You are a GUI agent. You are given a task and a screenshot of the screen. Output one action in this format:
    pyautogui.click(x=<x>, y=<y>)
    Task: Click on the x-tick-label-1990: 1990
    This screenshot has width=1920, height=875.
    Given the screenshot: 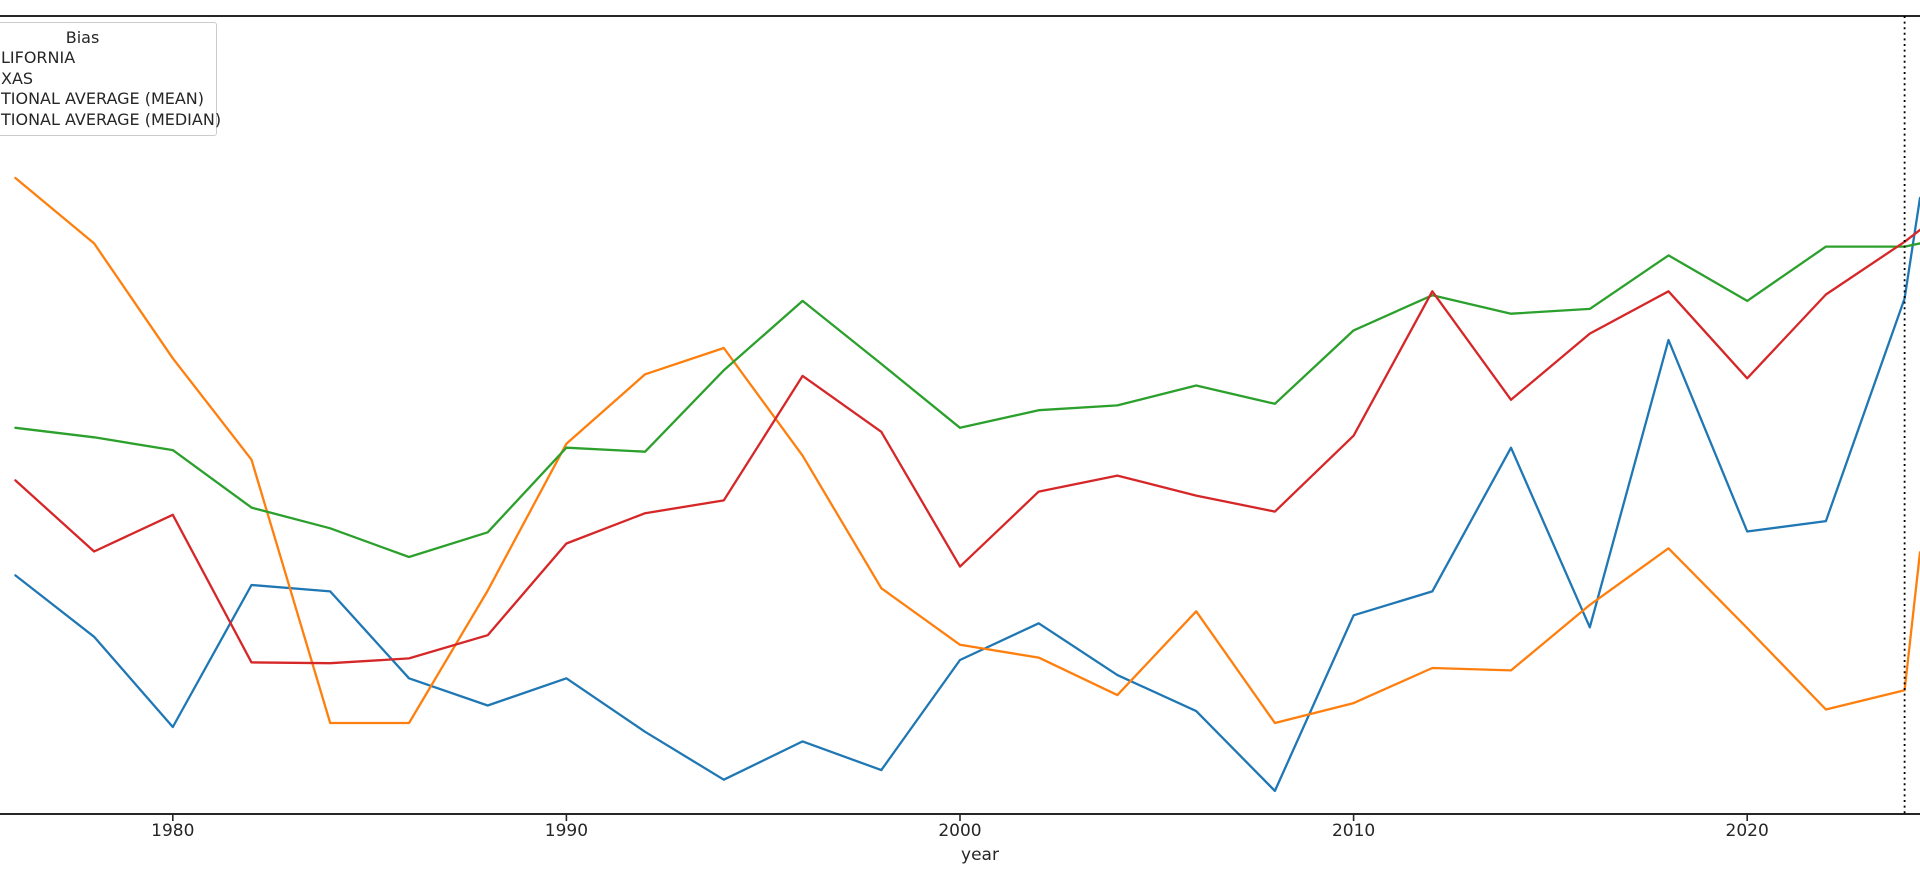 What is the action you would take?
    pyautogui.click(x=566, y=831)
    